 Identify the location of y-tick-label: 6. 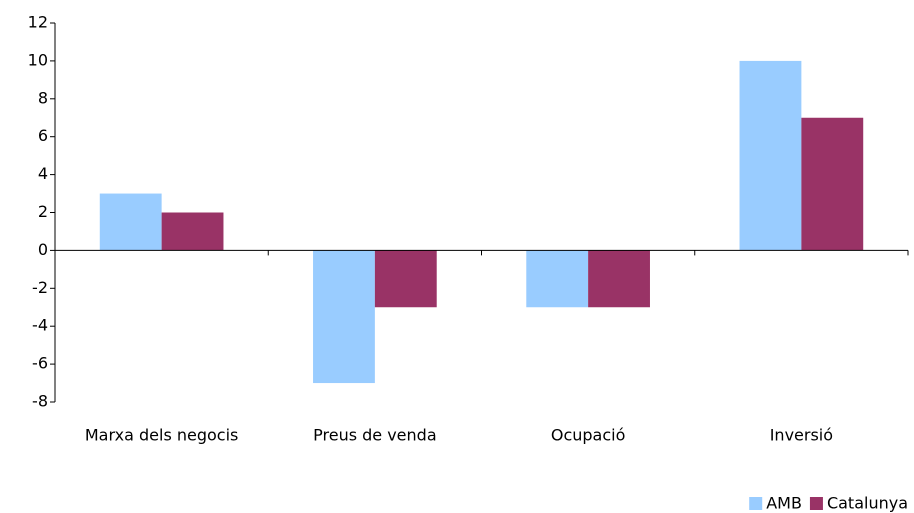
(43, 135).